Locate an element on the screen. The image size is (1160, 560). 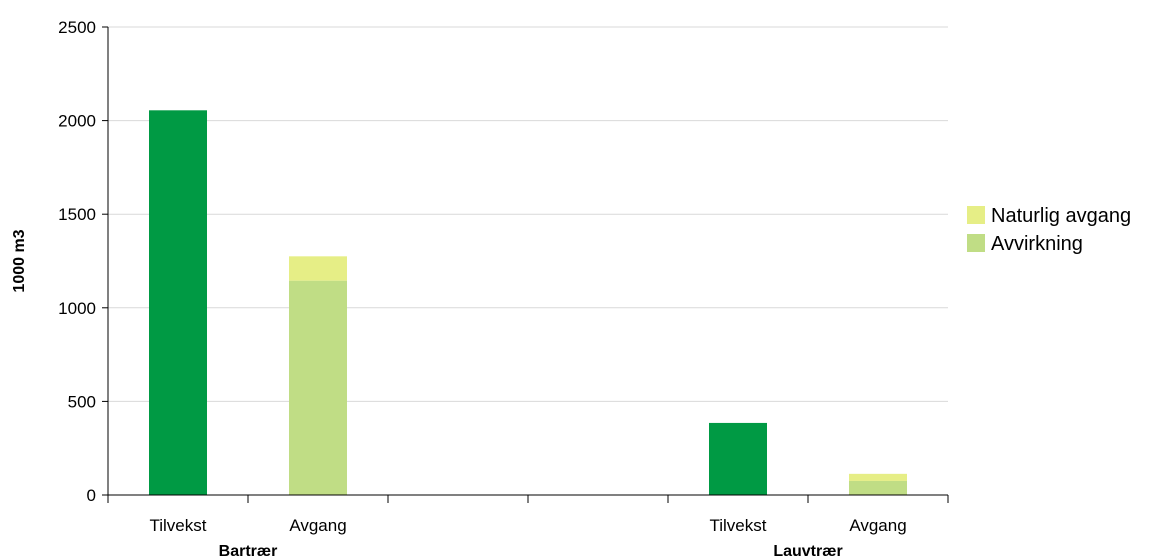
y-tick-label: 1000 is located at coordinates (77, 308).